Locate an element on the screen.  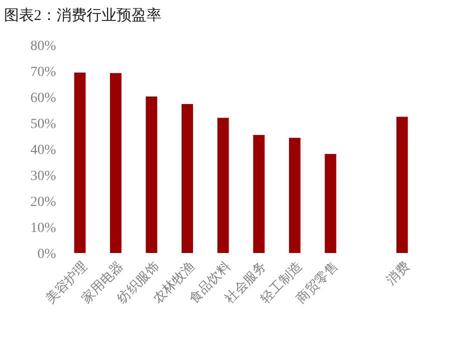
y-tick-label: 40% is located at coordinates (43, 150).